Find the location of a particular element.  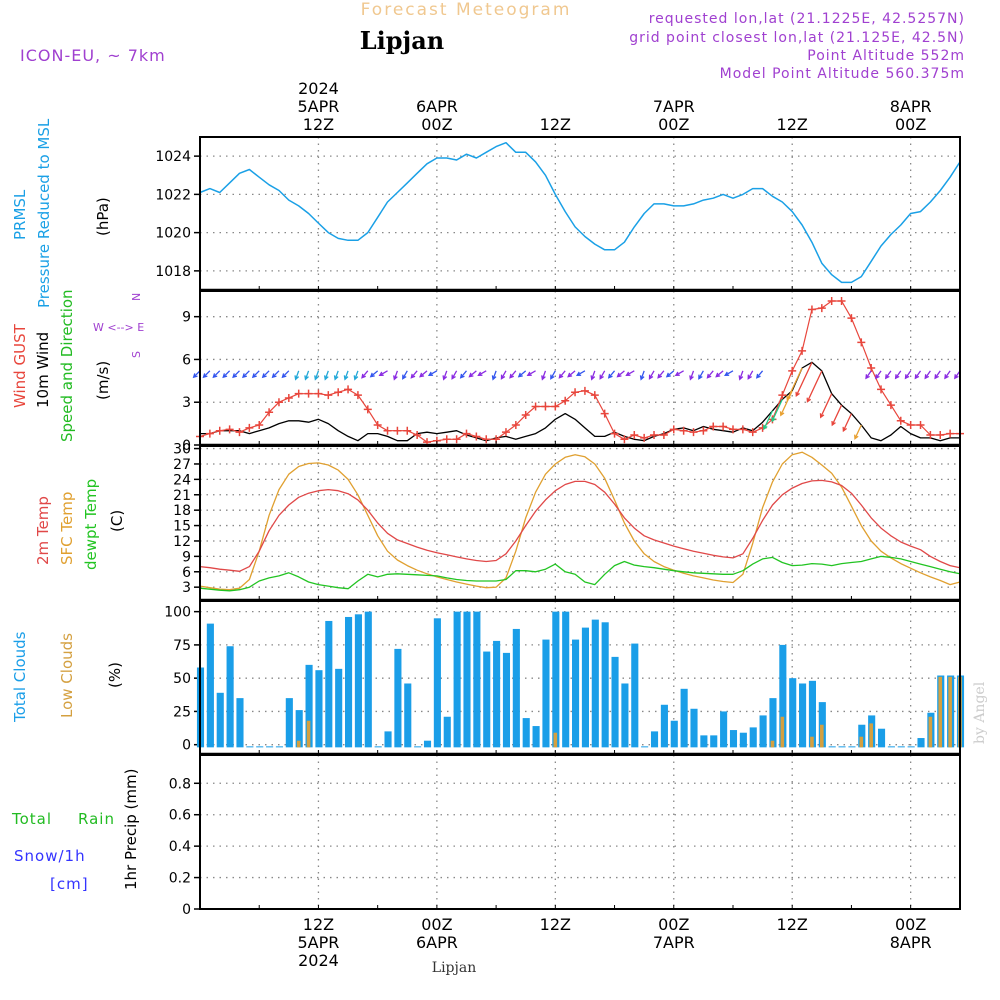

footer-location: Lipjan is located at coordinates (454, 968).